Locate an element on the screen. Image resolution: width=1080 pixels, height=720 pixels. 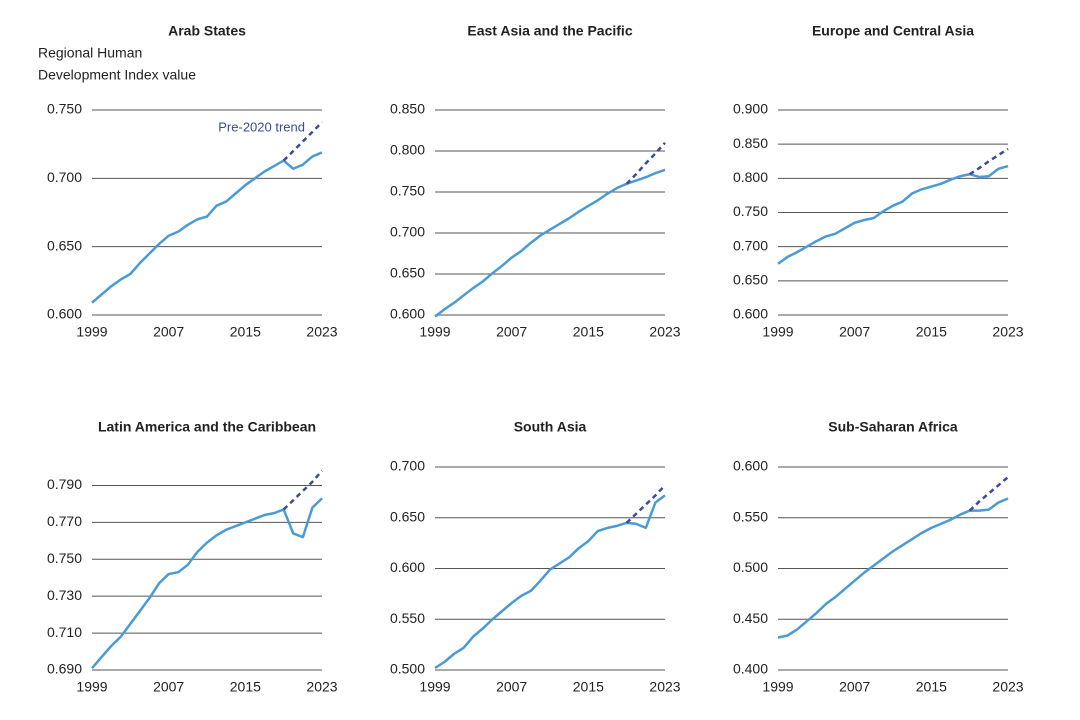
y-axis-label: Regional Human is located at coordinates (90, 53).